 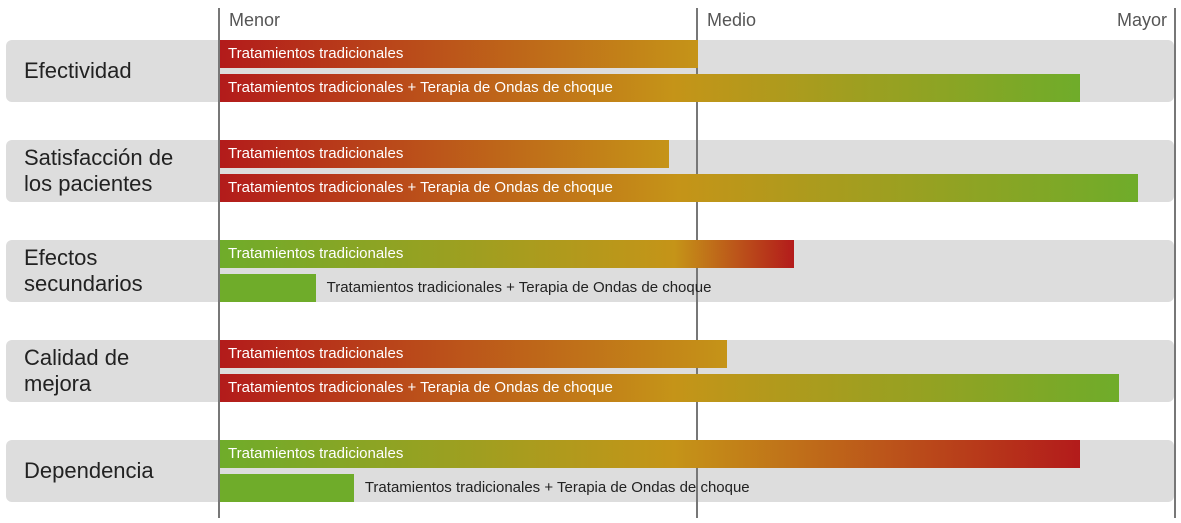 I want to click on scale-label: Menor, so click(x=255, y=20).